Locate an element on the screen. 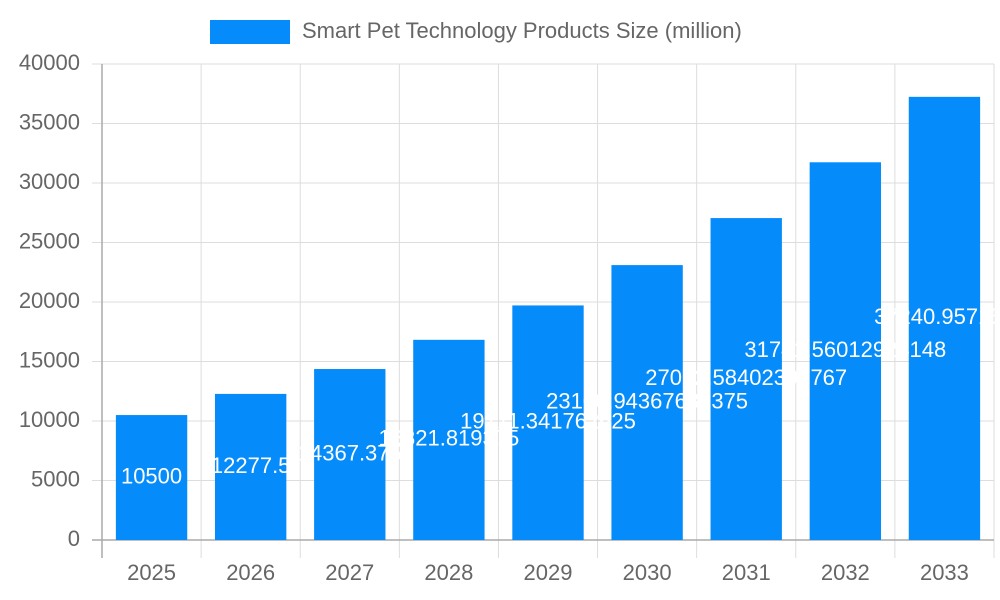 This screenshot has width=1000, height=600. x-tick-label: 2028 is located at coordinates (448, 572).